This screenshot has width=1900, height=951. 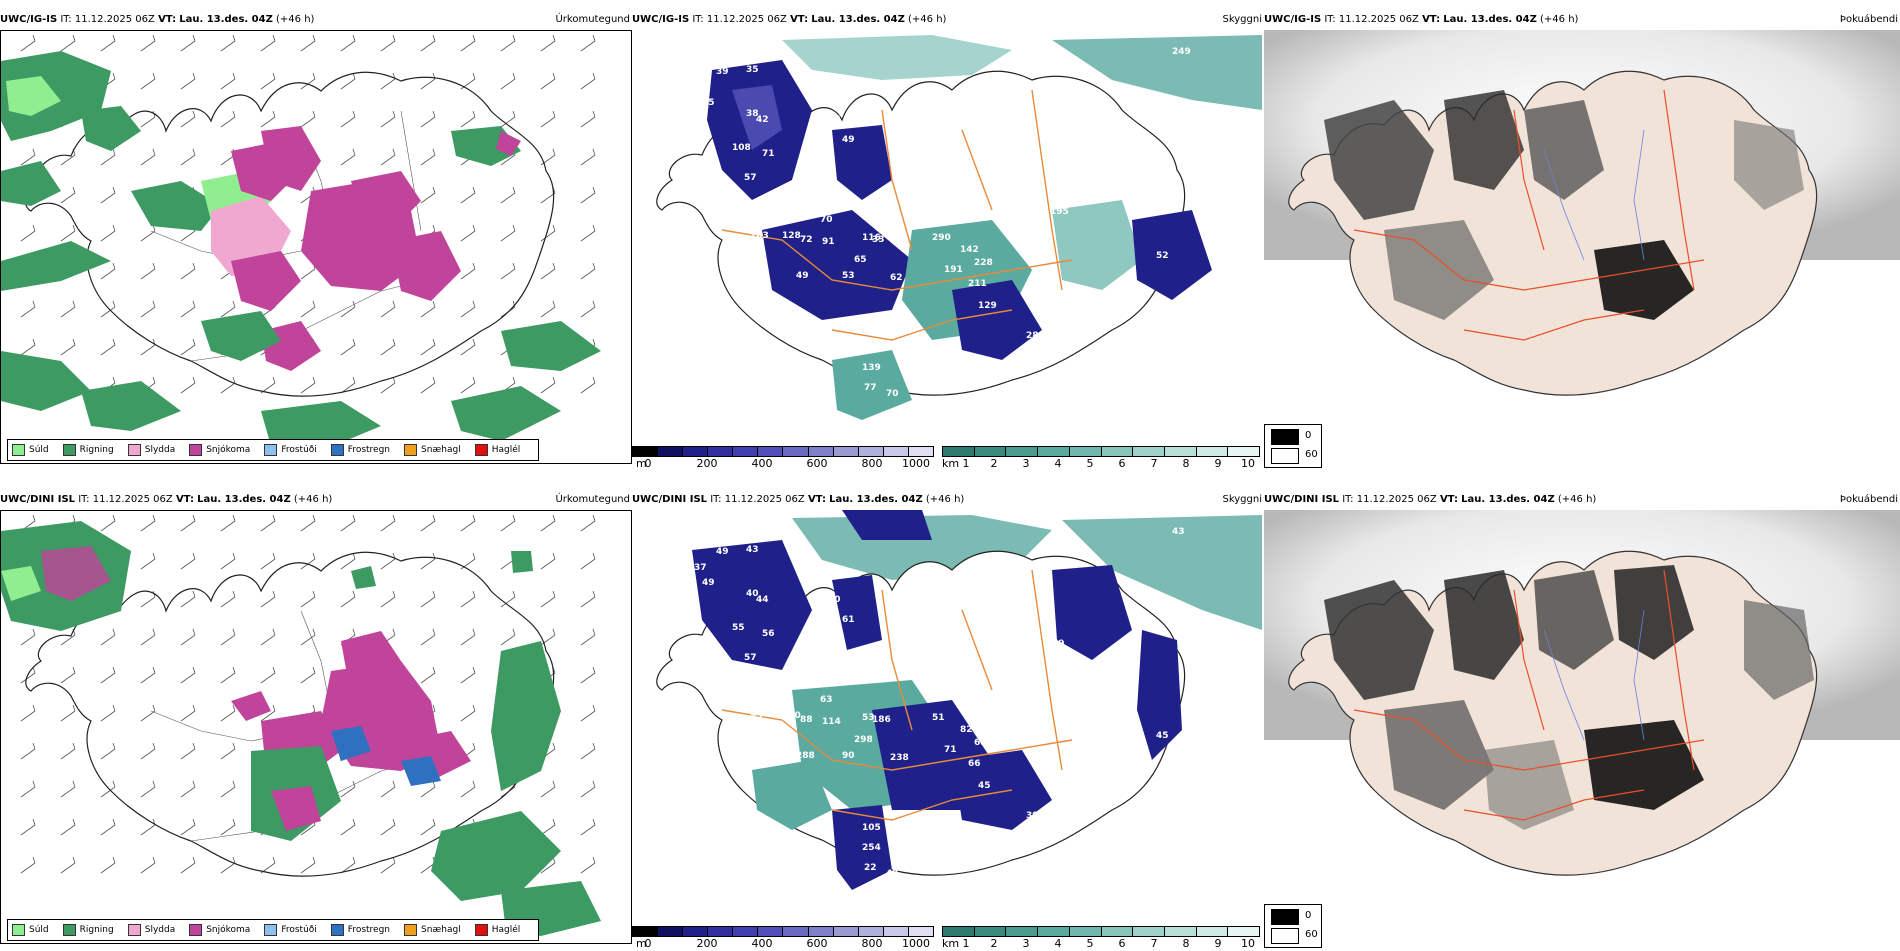 What do you see at coordinates (360, 930) in the screenshot?
I see `legend-item-freezing-rain: Frostregn` at bounding box center [360, 930].